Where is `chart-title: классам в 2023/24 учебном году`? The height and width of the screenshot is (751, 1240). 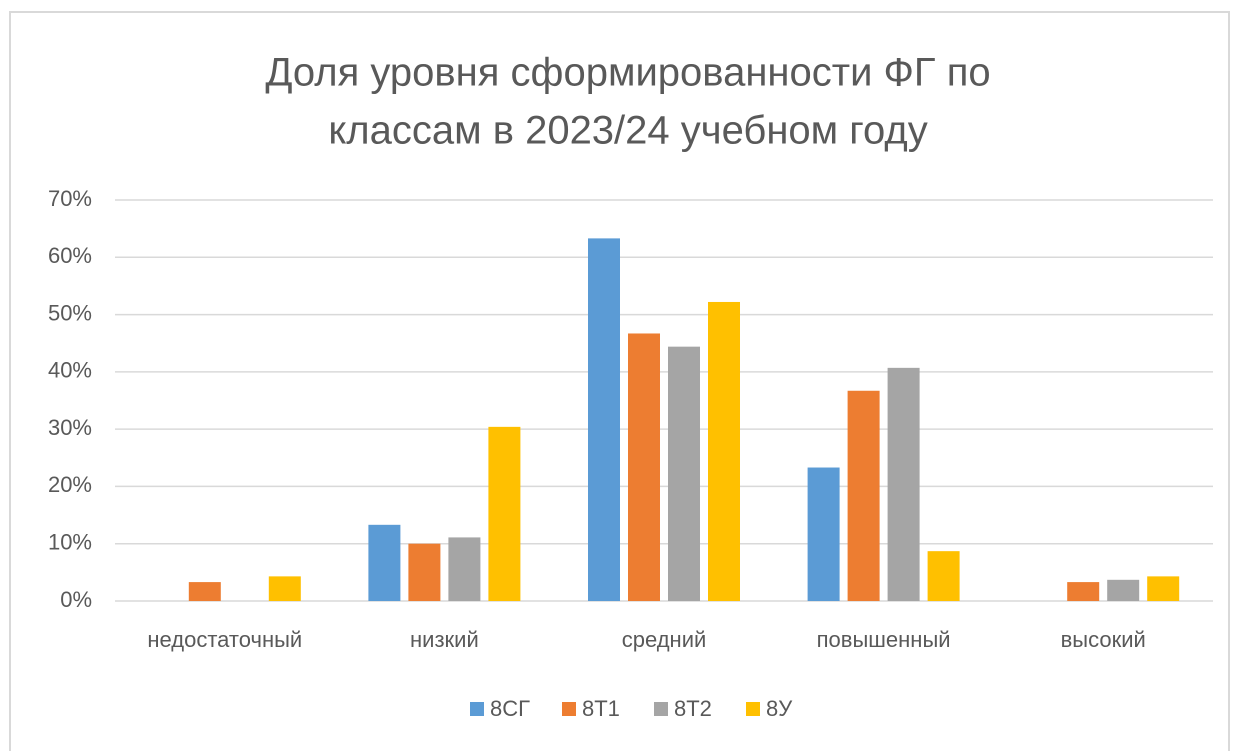
chart-title: классам в 2023/24 учебном году is located at coordinates (627, 131).